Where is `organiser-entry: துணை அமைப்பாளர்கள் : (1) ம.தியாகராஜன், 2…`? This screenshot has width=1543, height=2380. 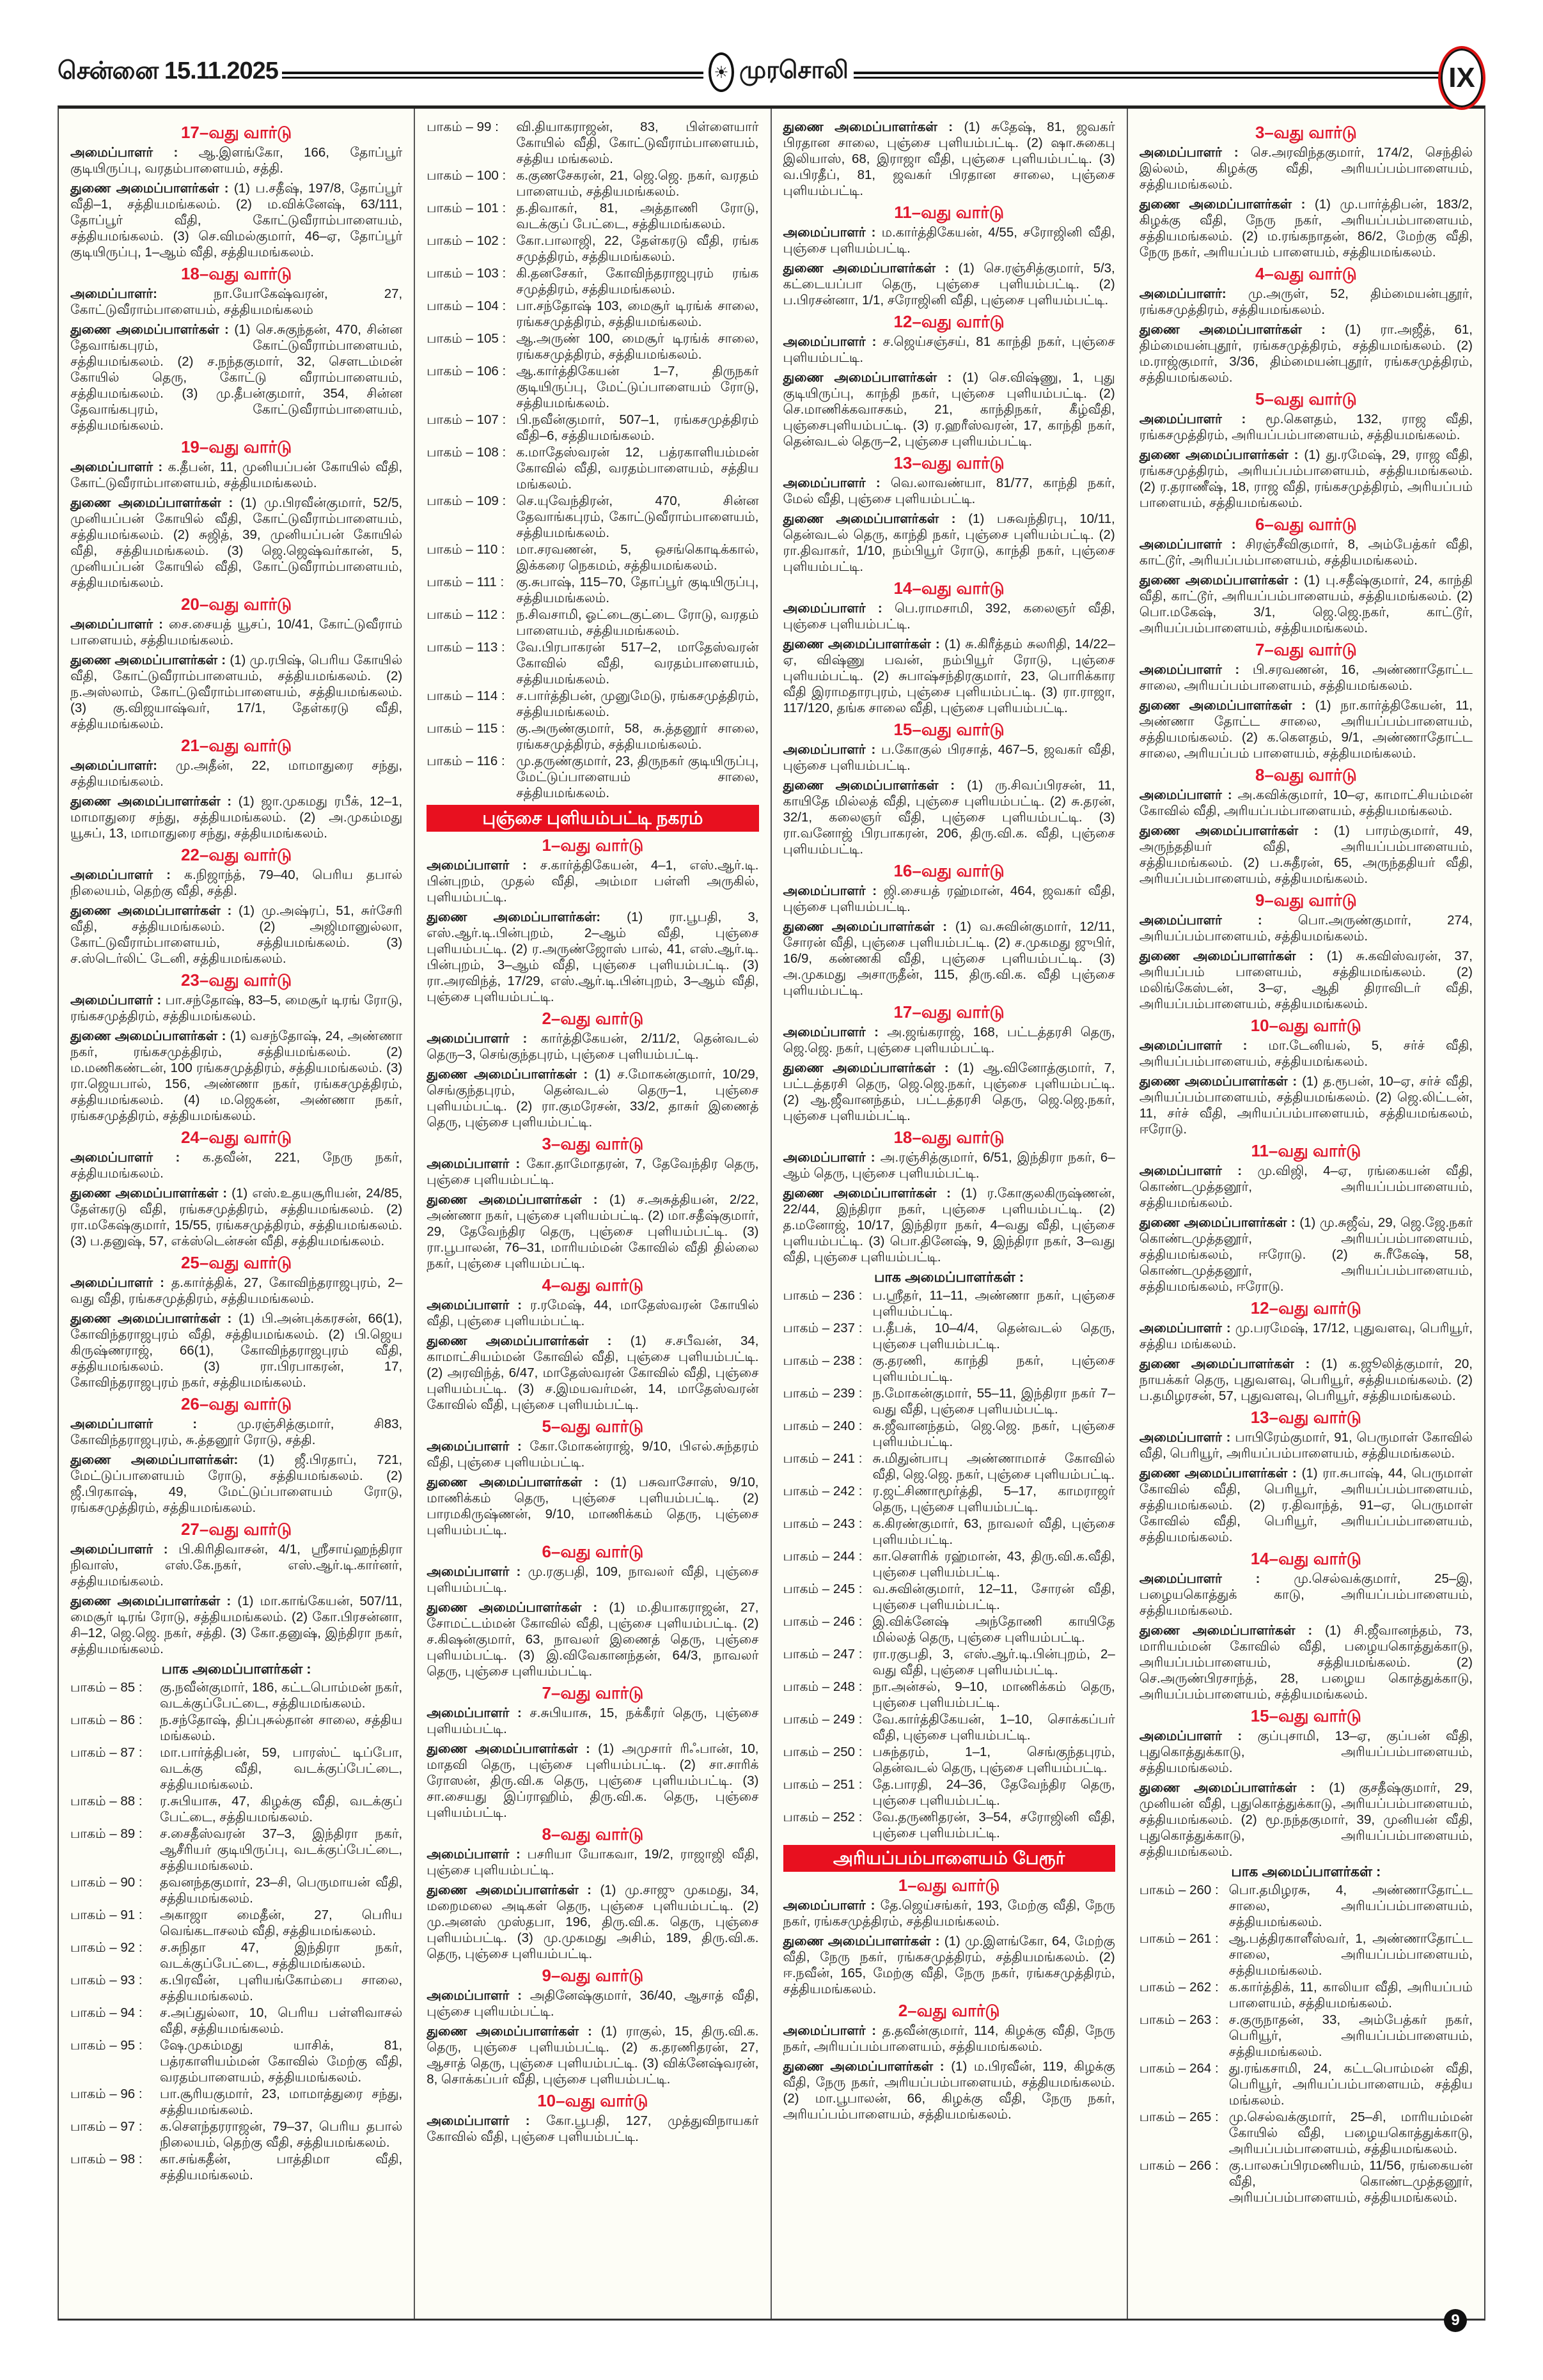 organiser-entry: துணை அமைப்பாளர்கள் : (1) ம.தியாகராஜன், 2… is located at coordinates (592, 1639).